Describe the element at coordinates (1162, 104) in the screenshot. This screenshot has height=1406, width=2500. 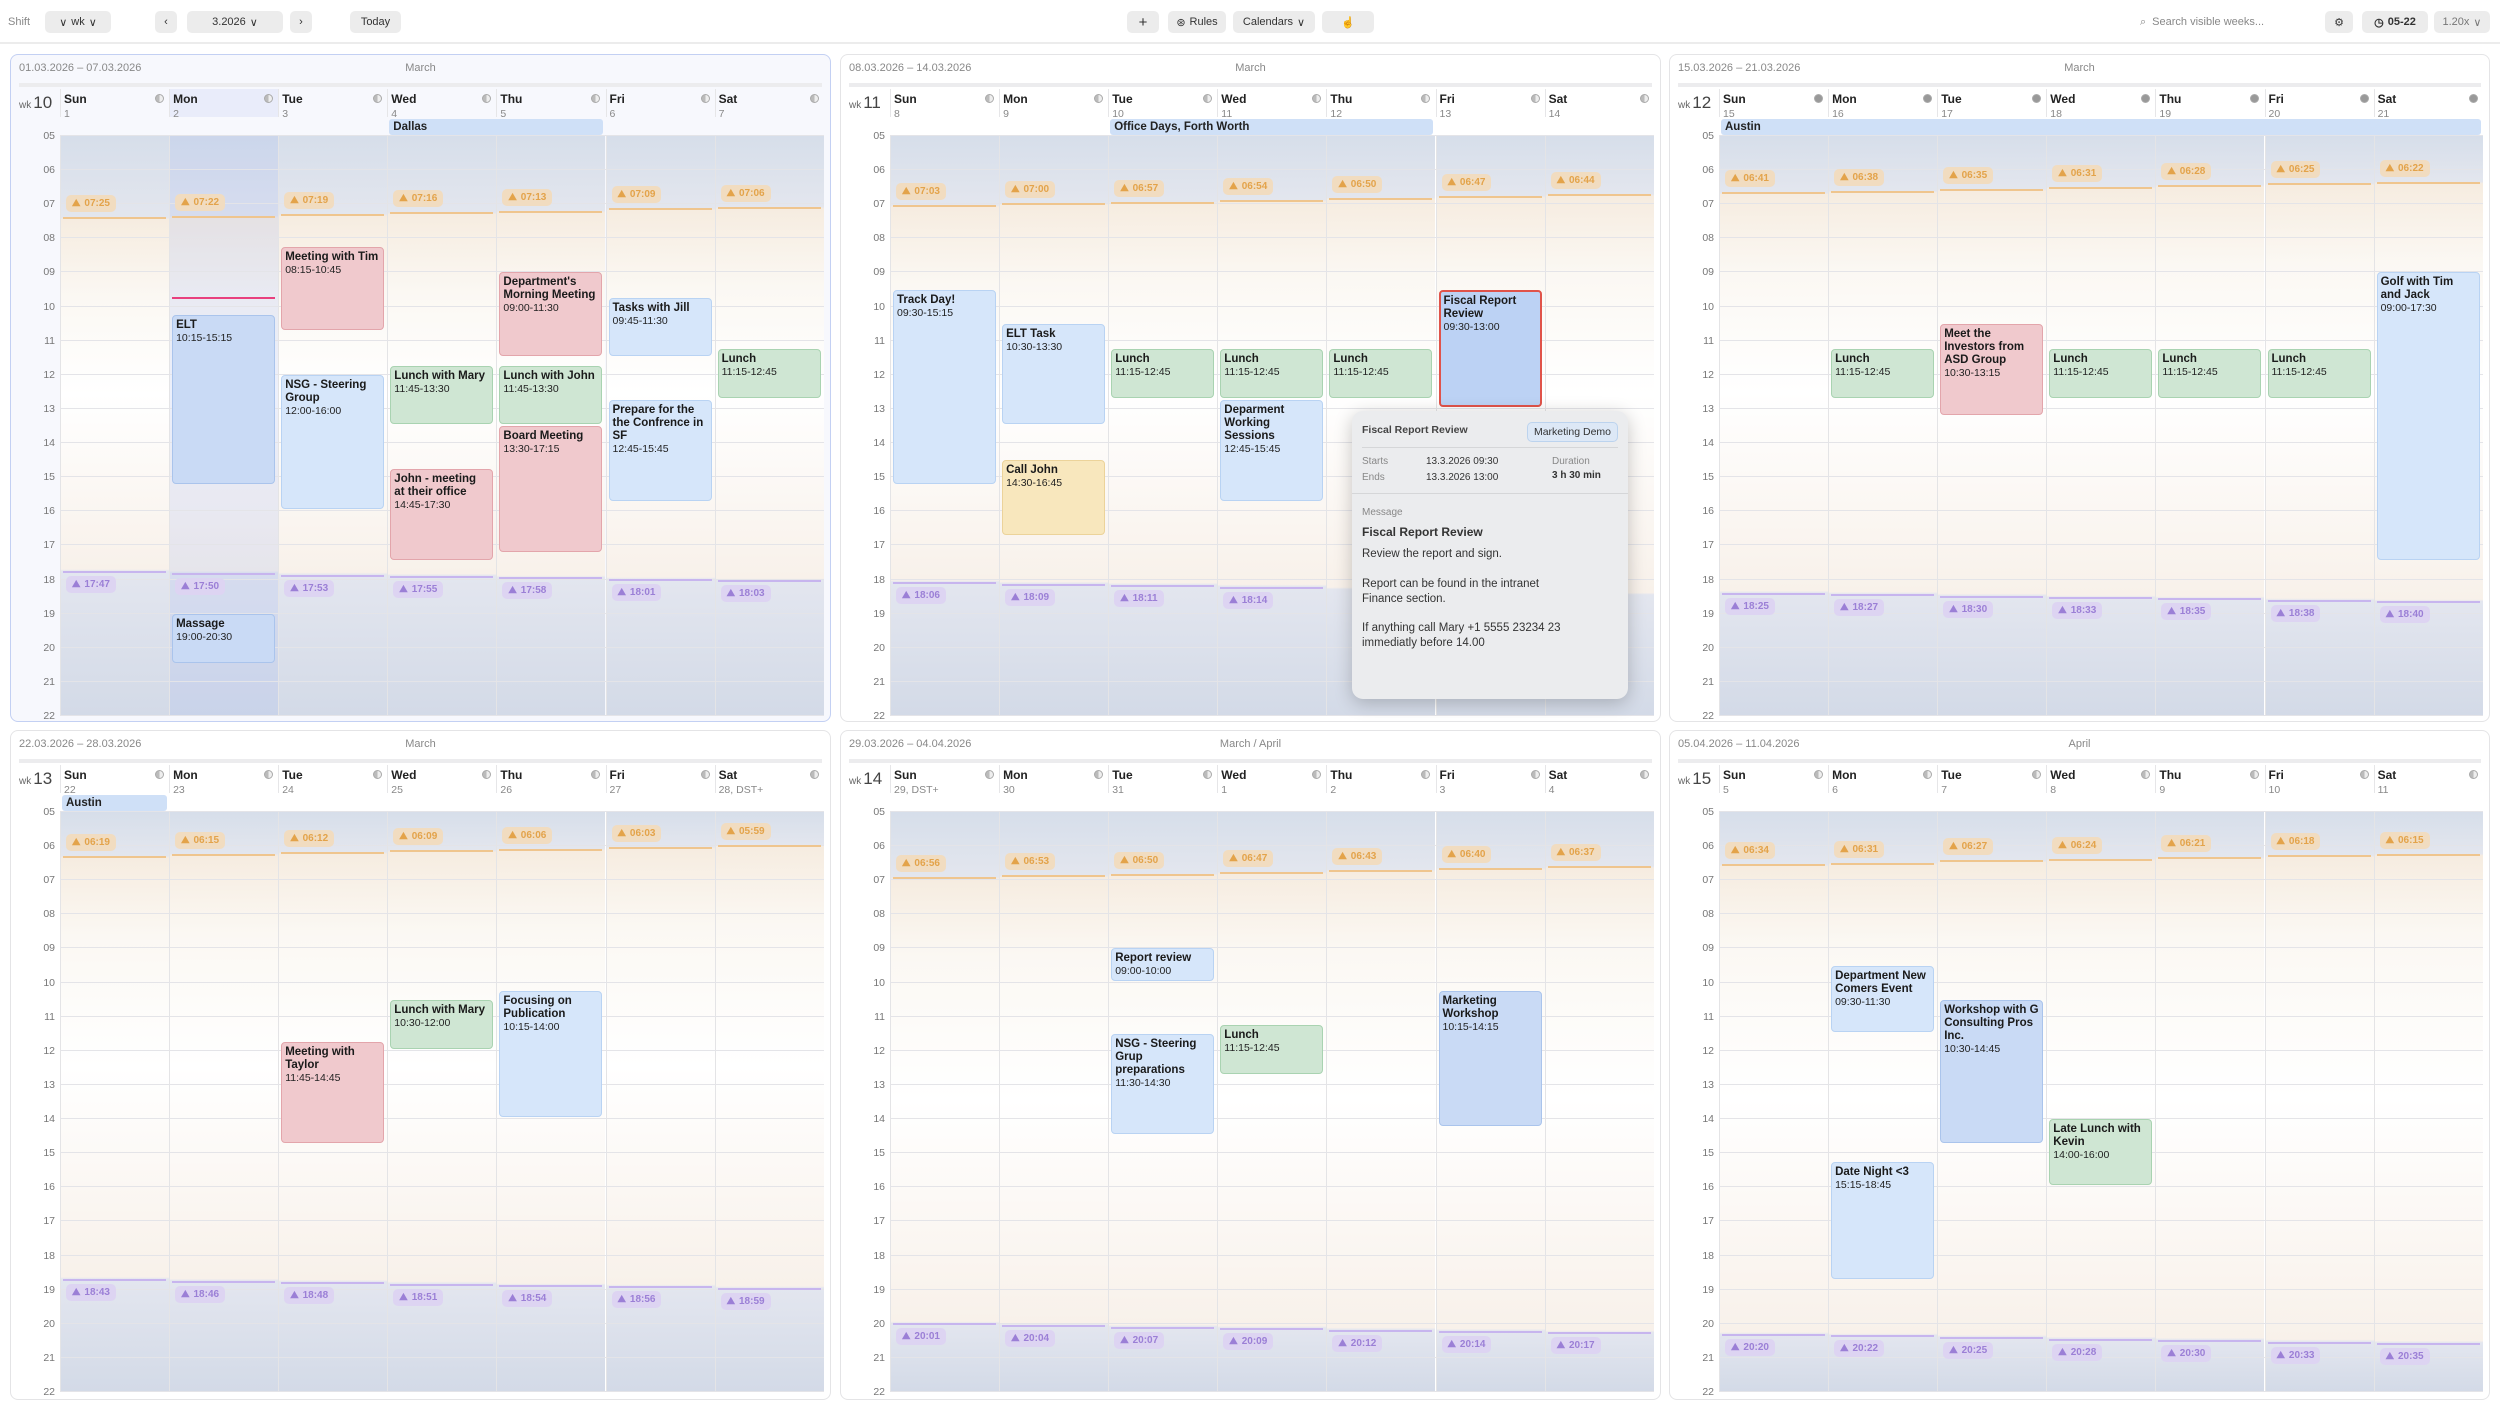
I see `day-header: Tue 10` at that location.